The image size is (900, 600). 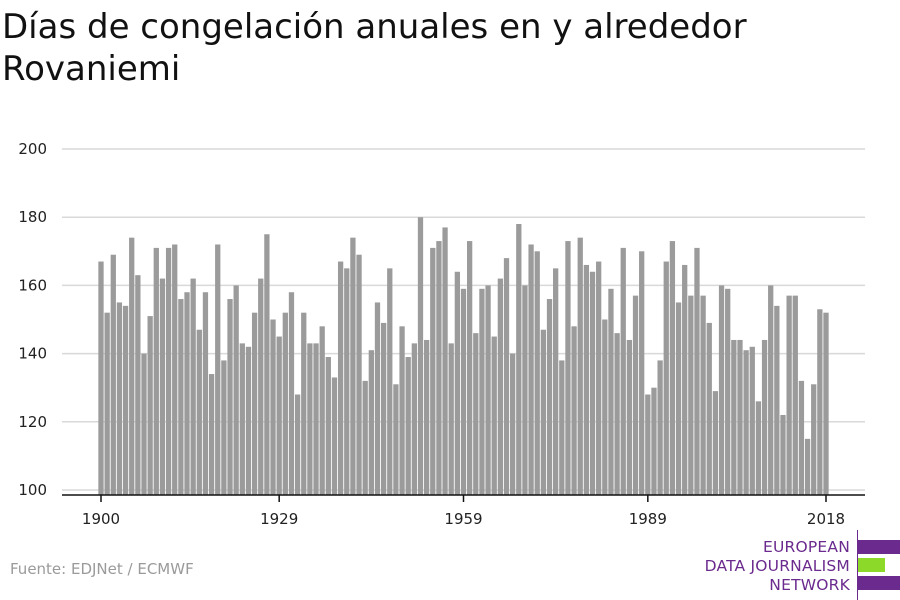 I want to click on bar-1911, so click(x=168, y=371).